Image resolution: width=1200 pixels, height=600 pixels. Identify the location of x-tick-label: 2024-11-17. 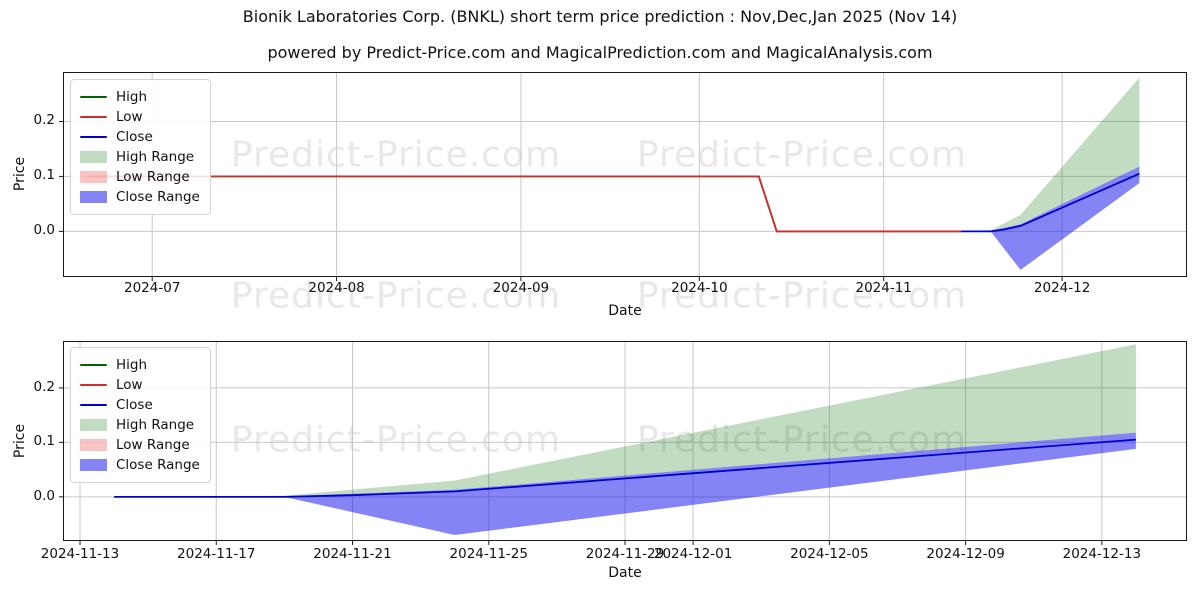
(216, 554).